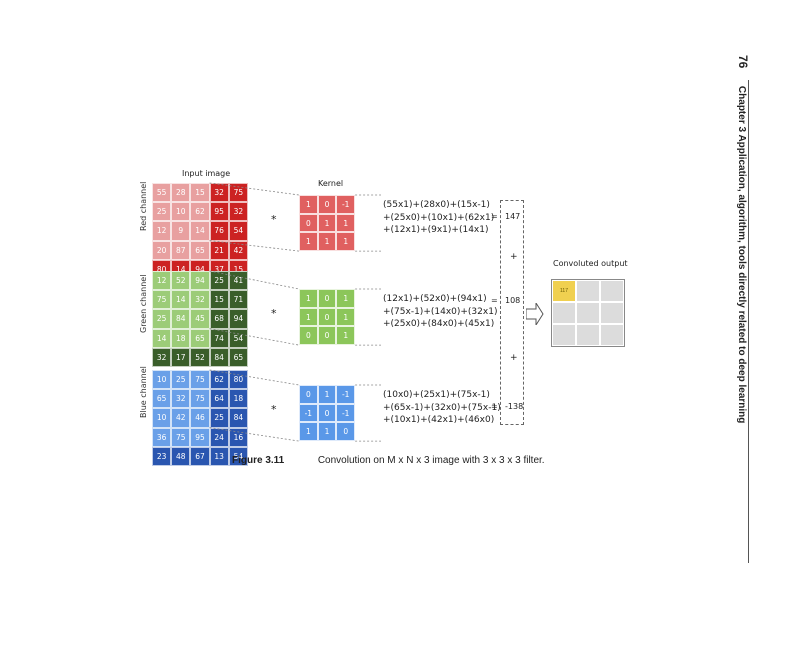 This screenshot has width=800, height=648. Describe the element at coordinates (514, 406) in the screenshot. I see `channel-result: -138` at that location.